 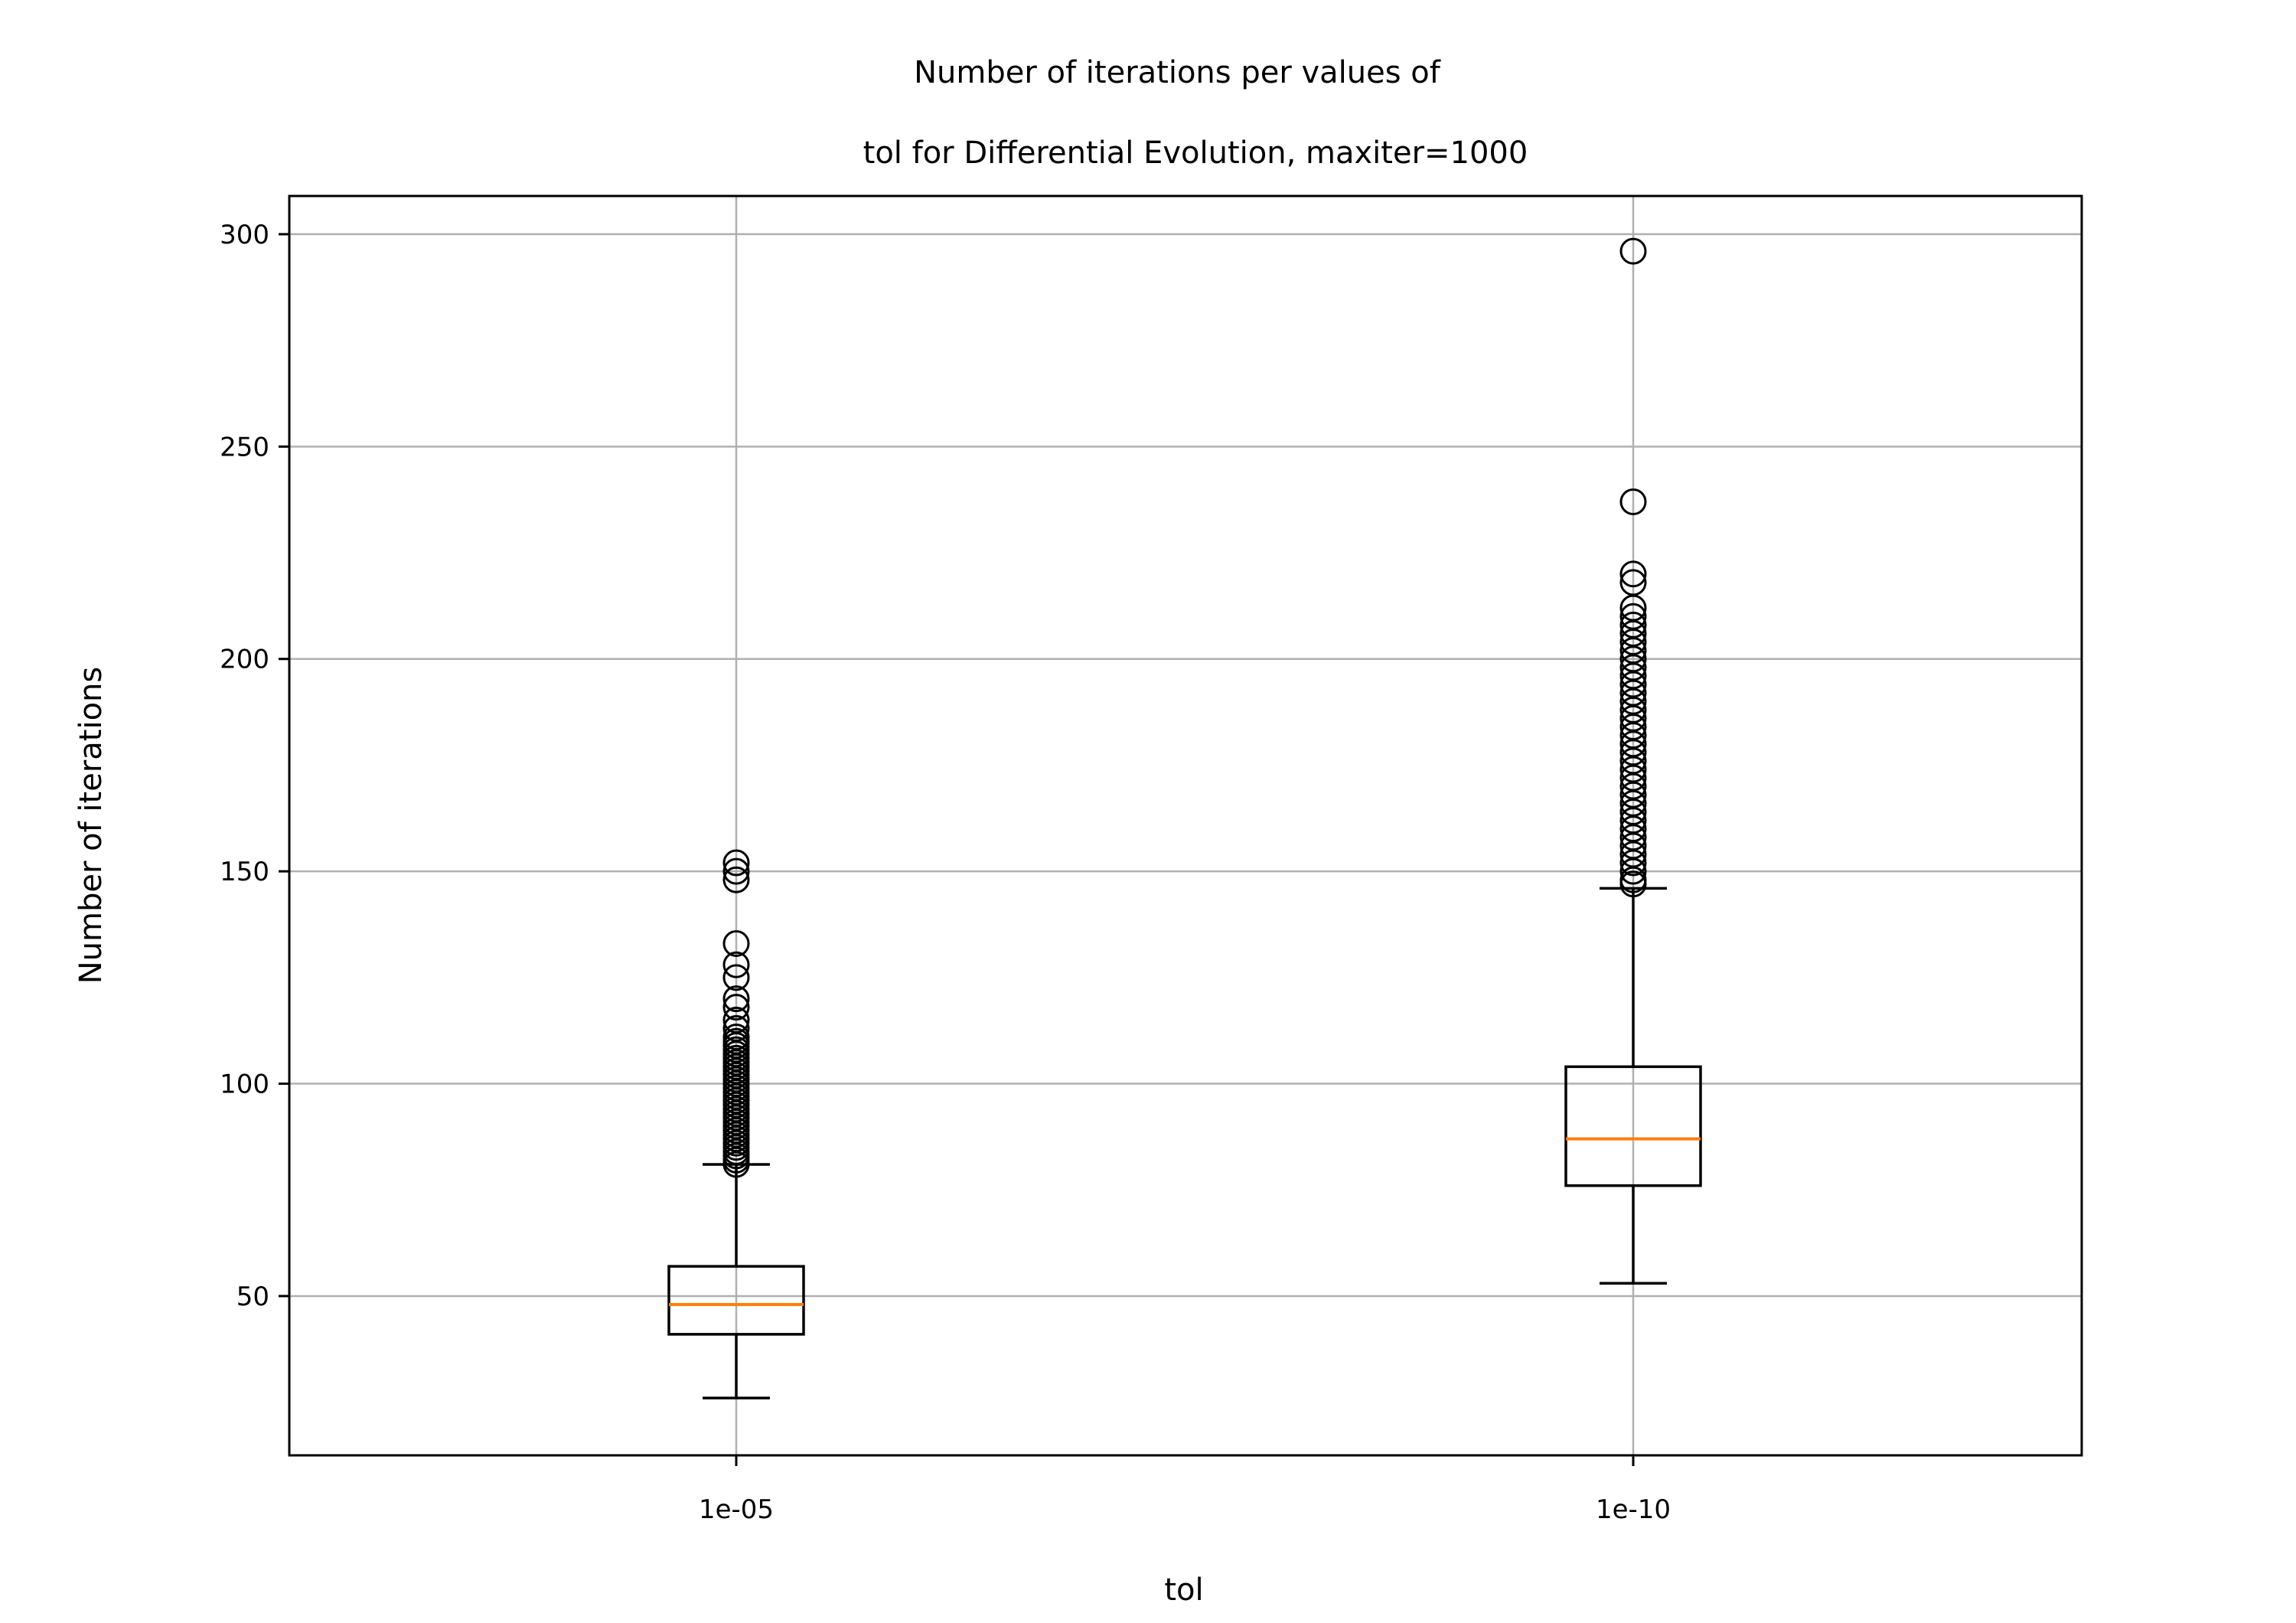 What do you see at coordinates (244, 872) in the screenshot?
I see `y-tick-label: 150` at bounding box center [244, 872].